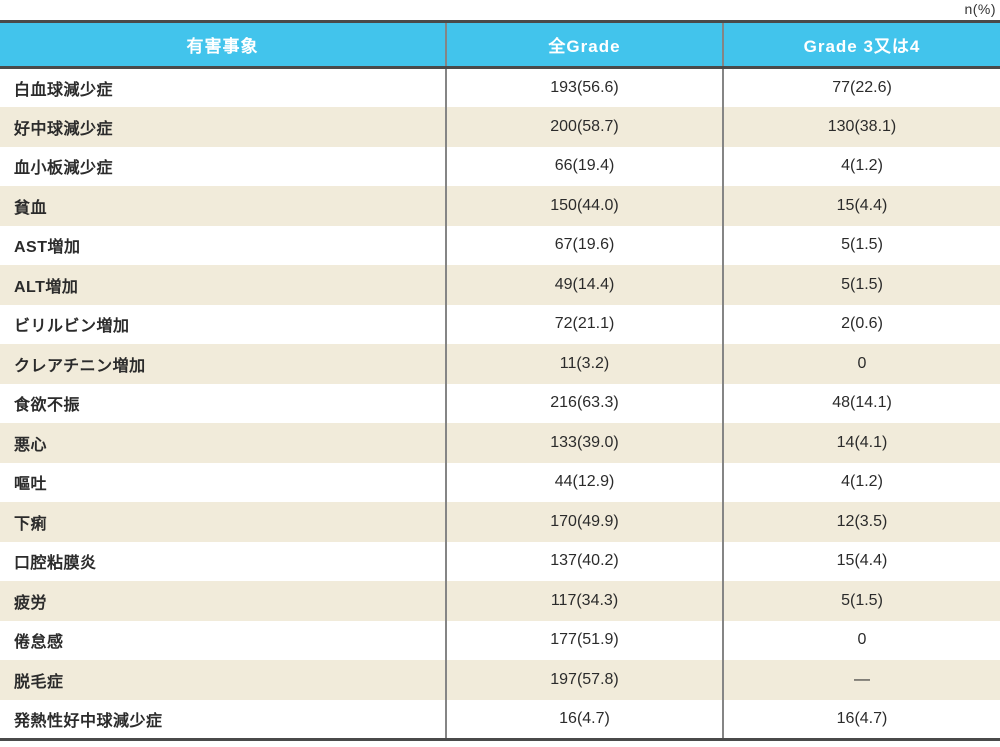 The width and height of the screenshot is (1000, 747). Describe the element at coordinates (584, 127) in the screenshot. I see `all-grade-value: 200(58.7)` at that location.